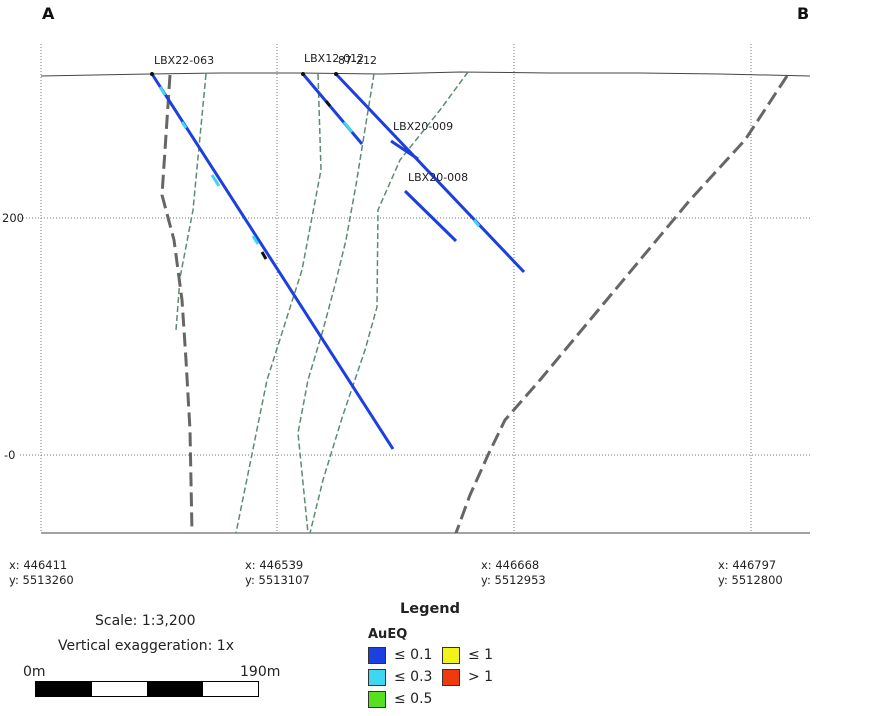 The width and height of the screenshot is (872, 716). I want to click on scalebar-start-label: 0m, so click(34, 672).